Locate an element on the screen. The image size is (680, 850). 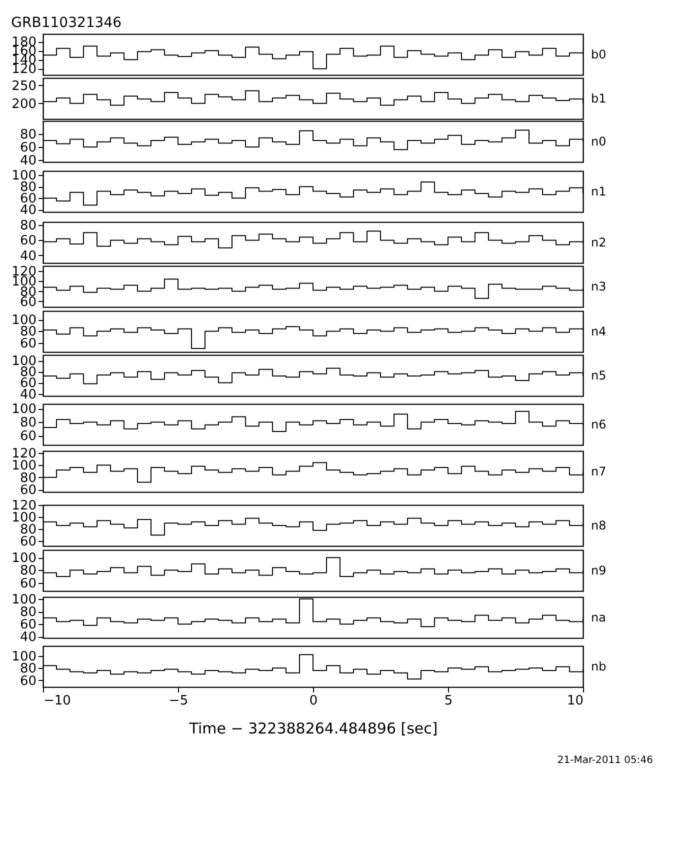
y-tick-label: 200 is located at coordinates (24, 104).